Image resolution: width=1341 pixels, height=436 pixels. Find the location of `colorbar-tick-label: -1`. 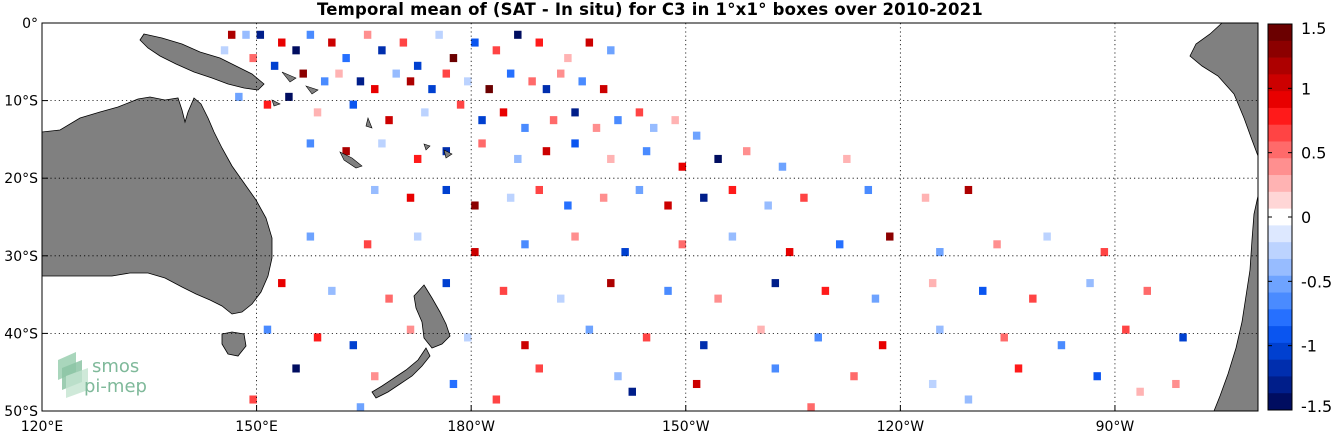

colorbar-tick-label: -1 is located at coordinates (1309, 346).